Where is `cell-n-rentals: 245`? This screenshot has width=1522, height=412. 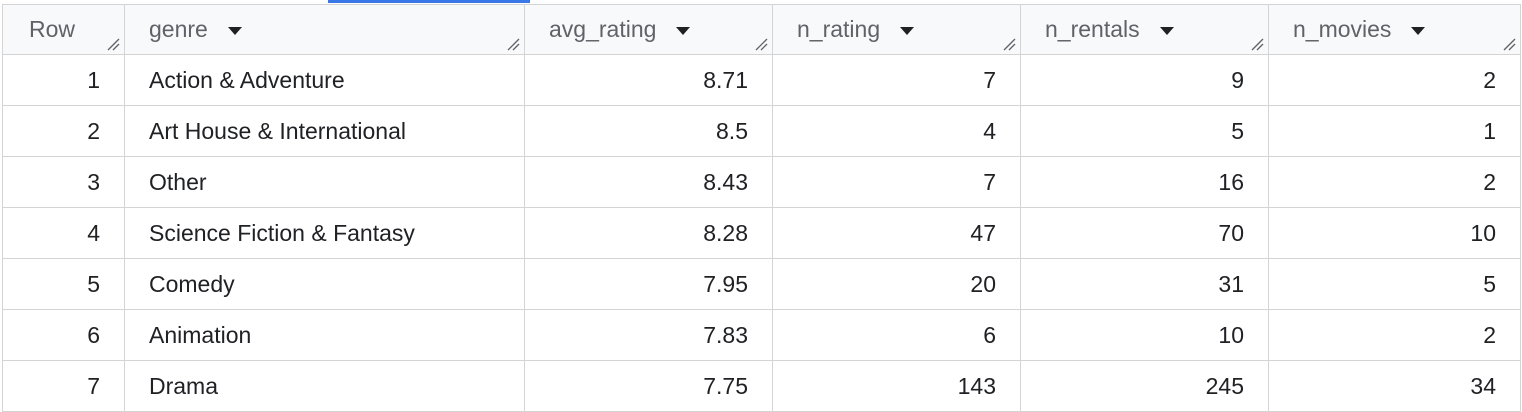 cell-n-rentals: 245 is located at coordinates (1144, 386).